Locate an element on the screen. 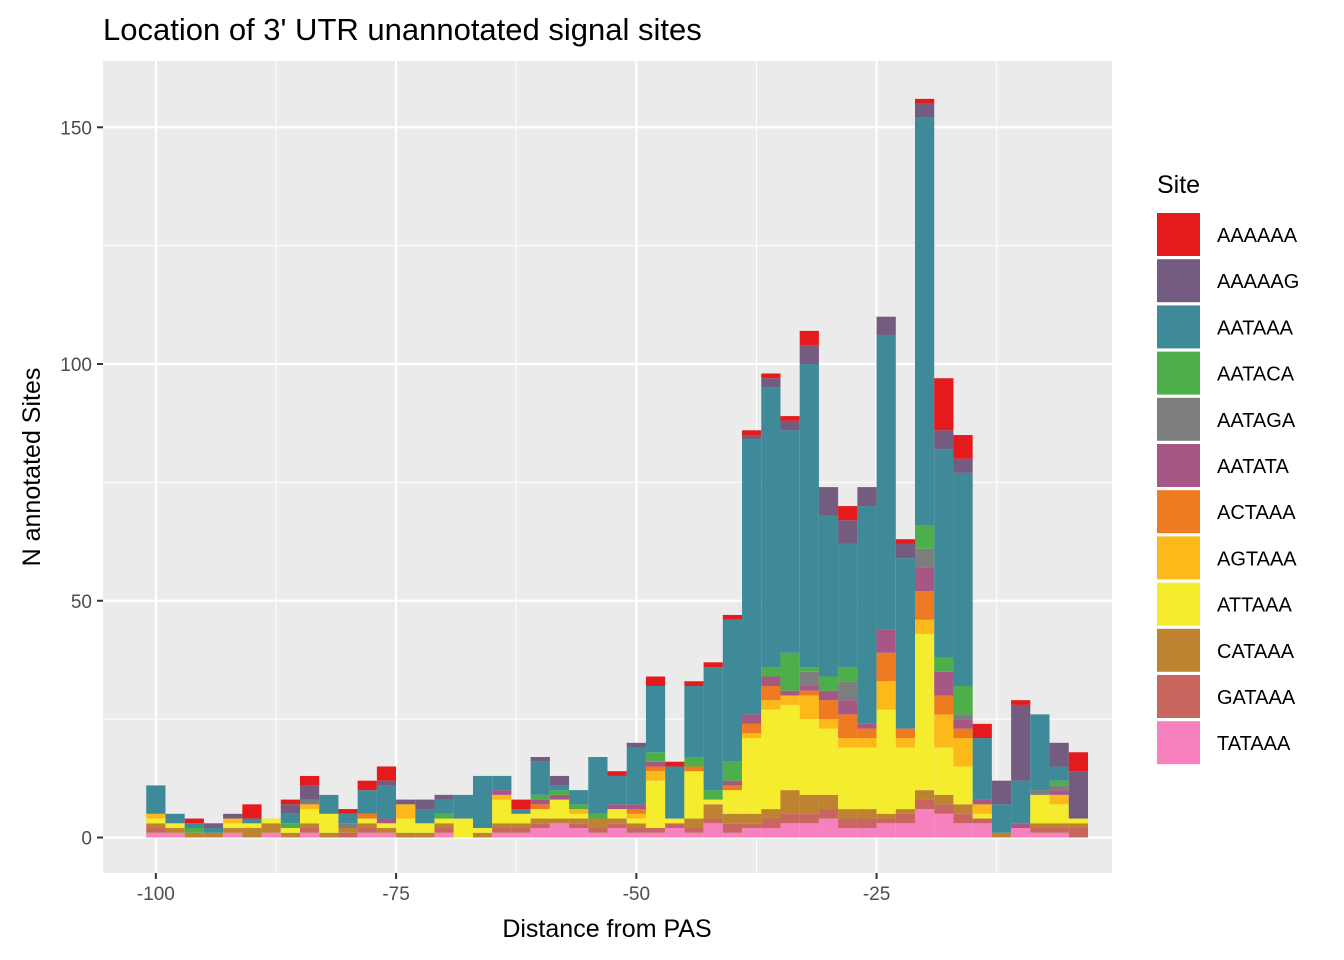 The image size is (1344, 960). bar-segment-aataga is located at coordinates (1059, 788).